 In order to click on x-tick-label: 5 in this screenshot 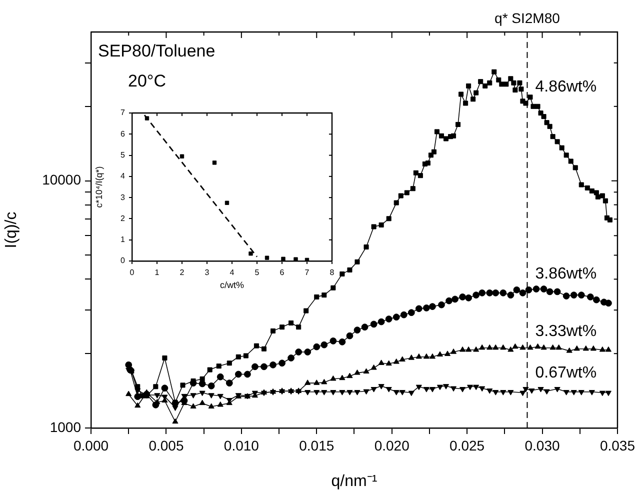, I will do `click(257, 273)`.